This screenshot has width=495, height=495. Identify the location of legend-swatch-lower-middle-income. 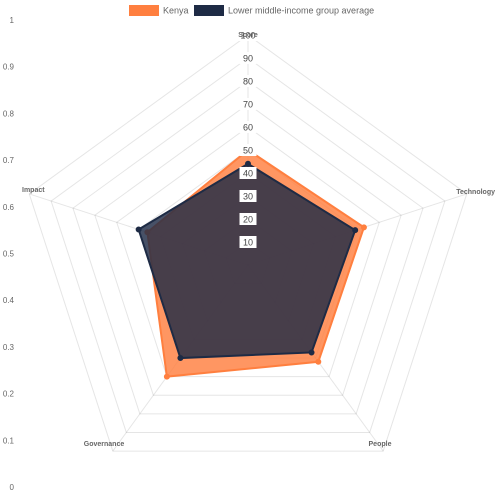
(209, 10).